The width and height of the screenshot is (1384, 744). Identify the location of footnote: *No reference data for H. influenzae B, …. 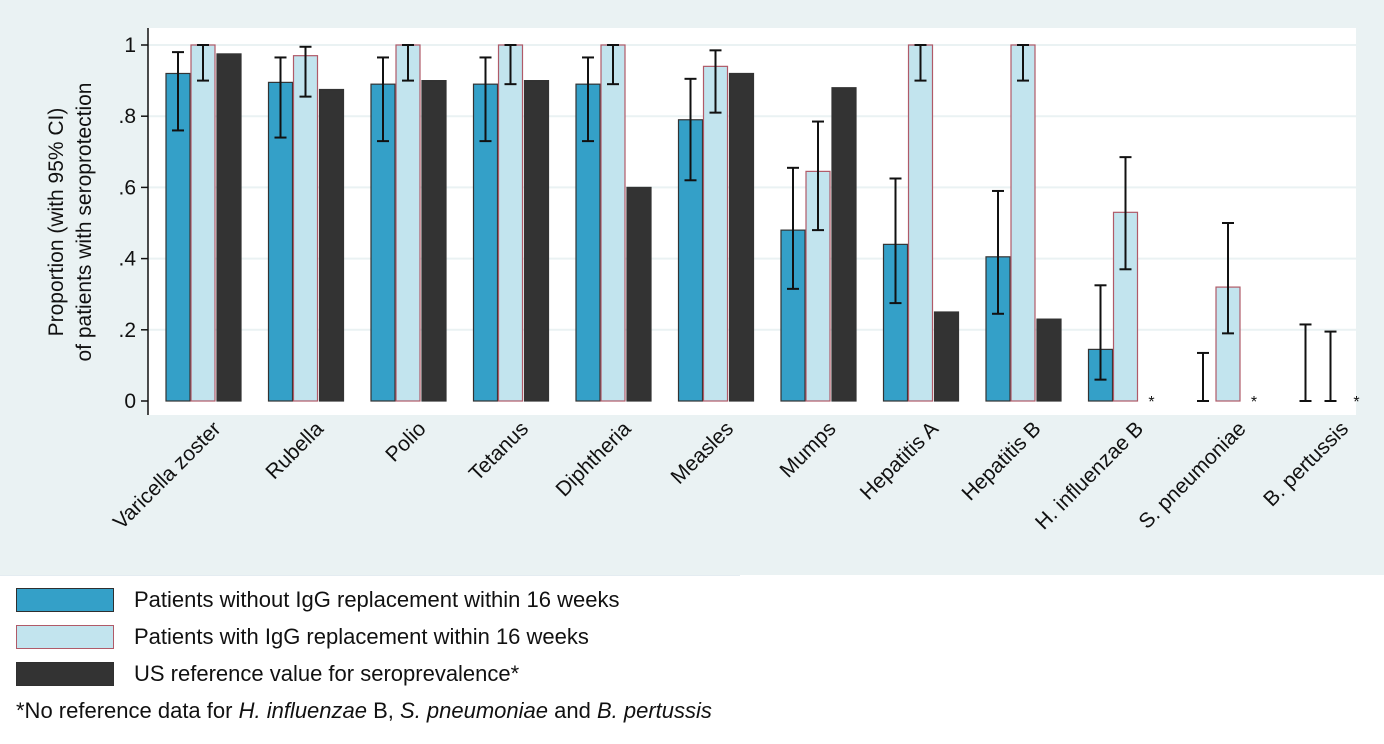
(364, 711).